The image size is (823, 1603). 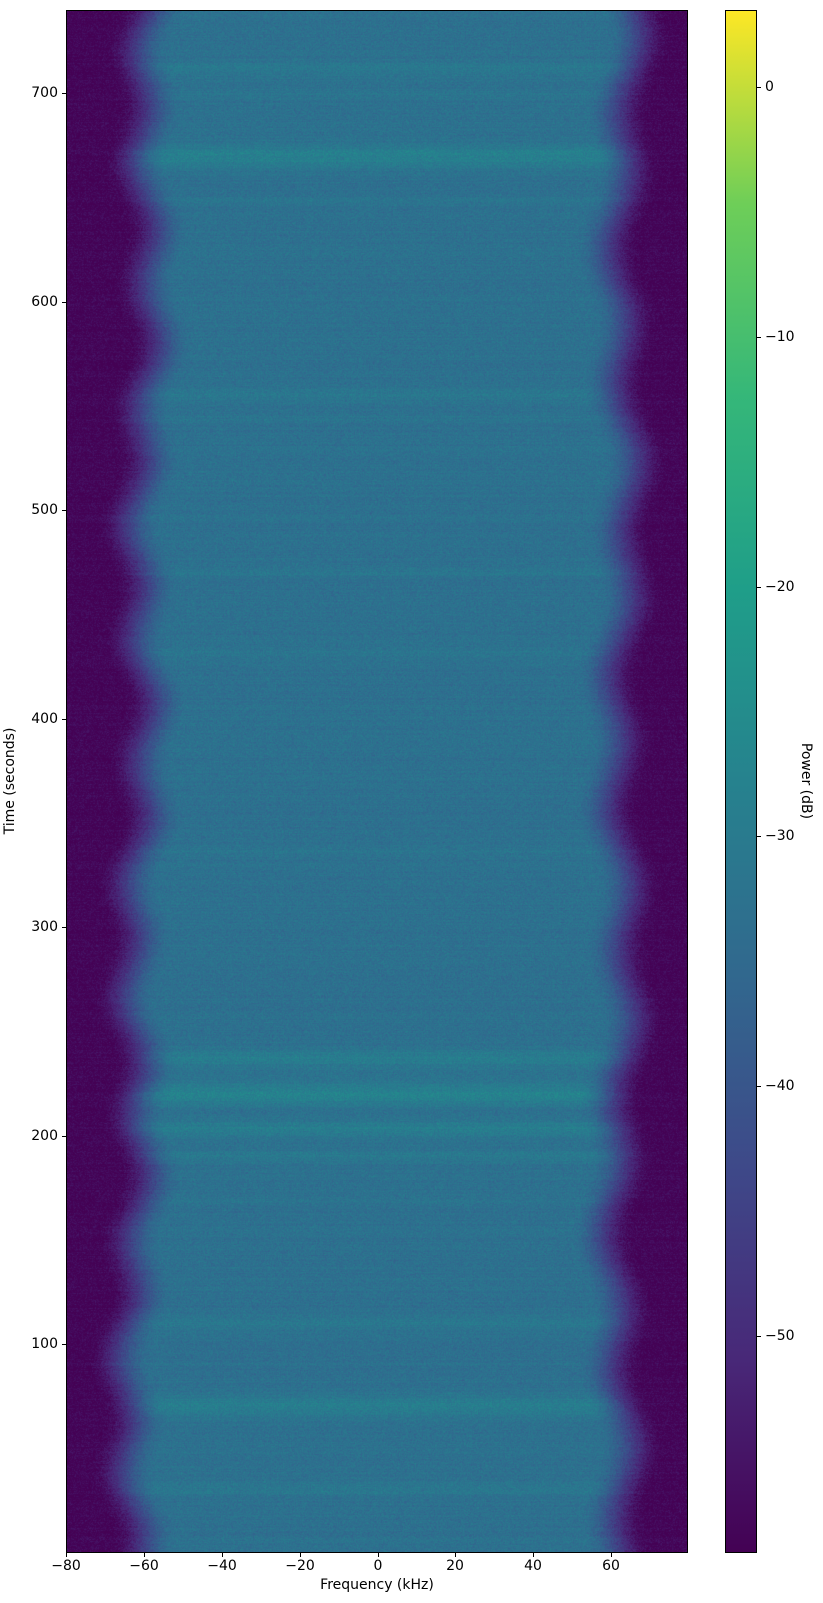 I want to click on colorbar-label: Power (dB), so click(x=806, y=781).